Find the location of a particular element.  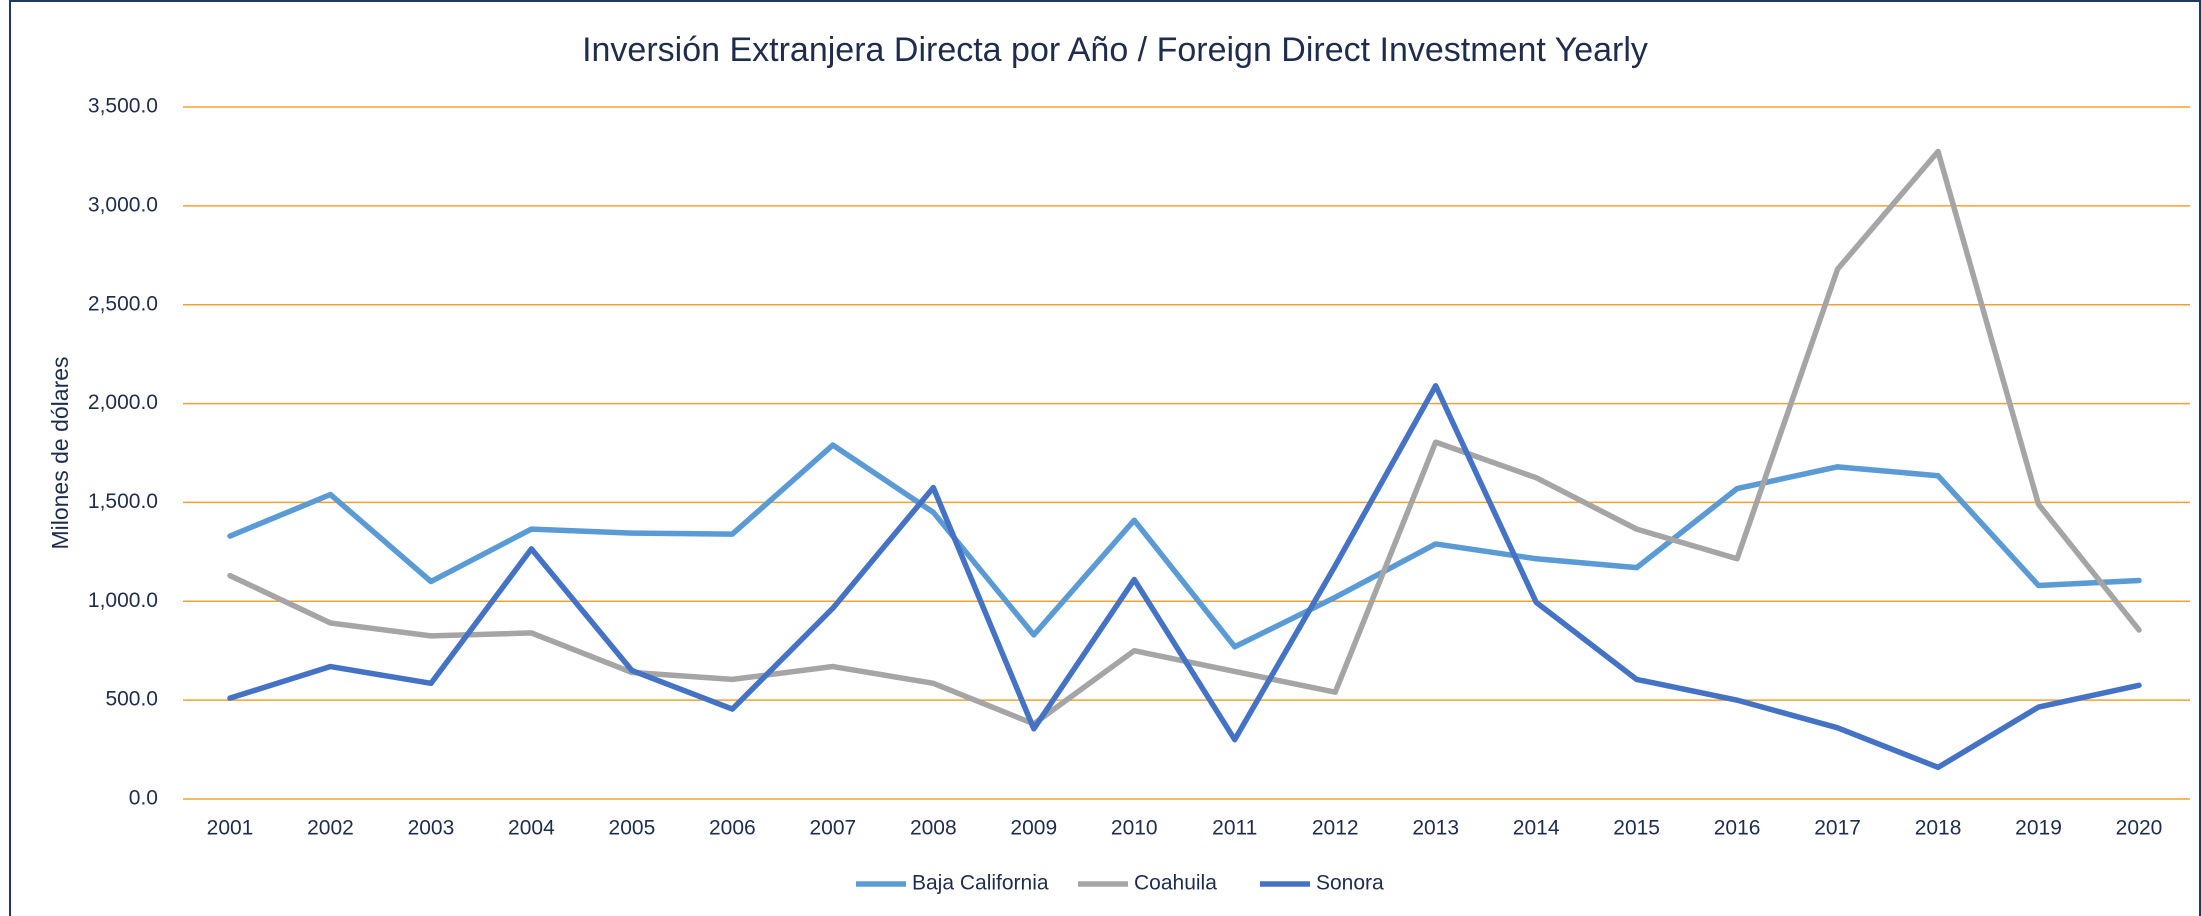

x-tick-label: 2016 is located at coordinates (1737, 828).